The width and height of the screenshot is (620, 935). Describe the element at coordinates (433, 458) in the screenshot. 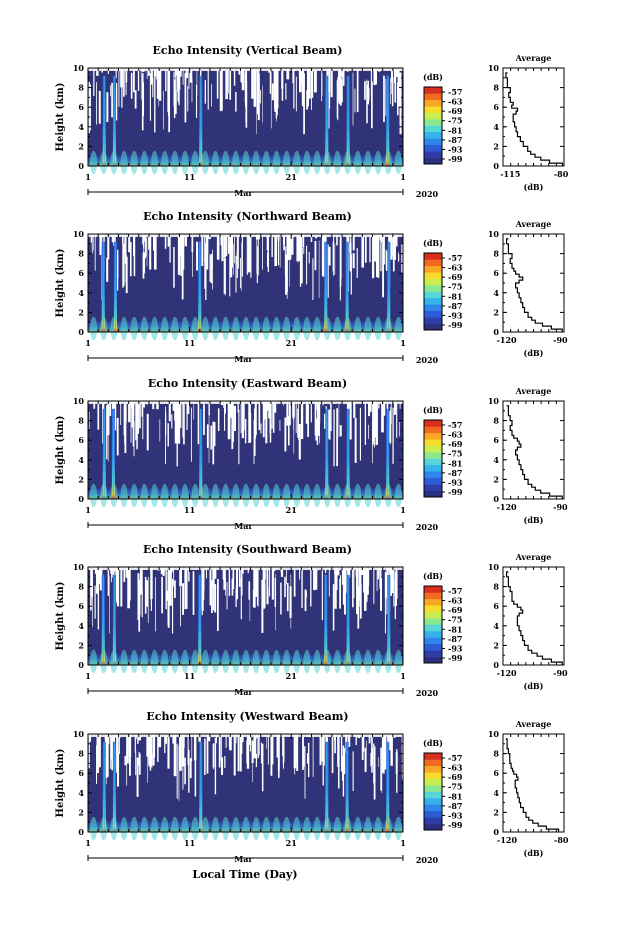

I see `colorbar-frame` at that location.